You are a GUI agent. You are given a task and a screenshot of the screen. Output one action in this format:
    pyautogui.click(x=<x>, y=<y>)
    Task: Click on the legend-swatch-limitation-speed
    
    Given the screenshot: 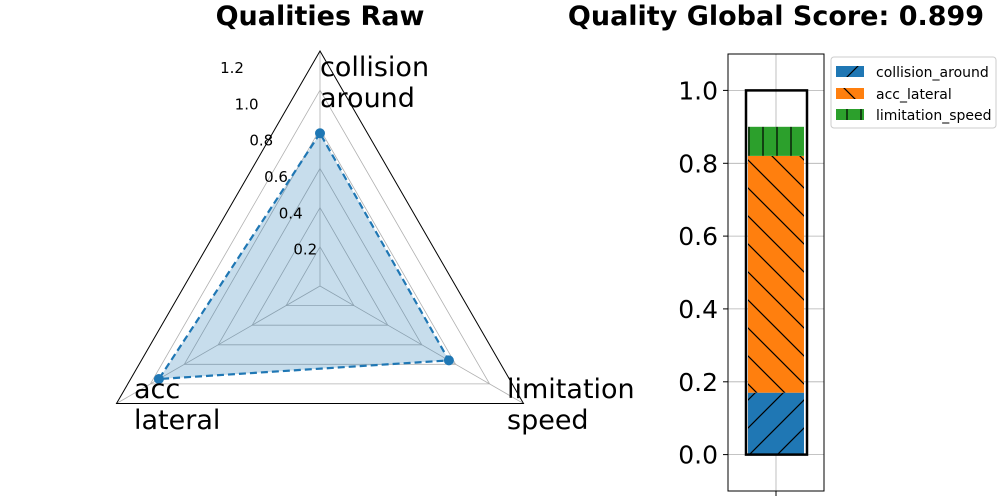 What is the action you would take?
    pyautogui.click(x=850, y=114)
    